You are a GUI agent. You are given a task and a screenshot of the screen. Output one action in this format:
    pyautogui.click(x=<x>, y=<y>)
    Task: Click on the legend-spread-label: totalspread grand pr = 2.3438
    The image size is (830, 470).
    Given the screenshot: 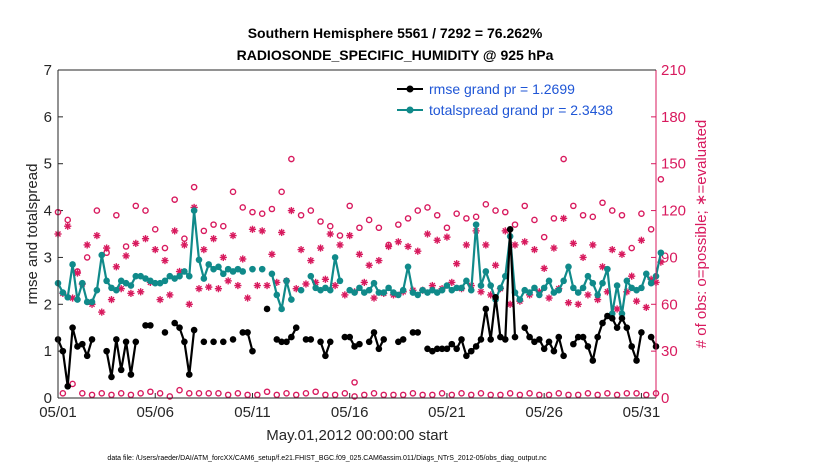 What is the action you would take?
    pyautogui.click(x=521, y=110)
    